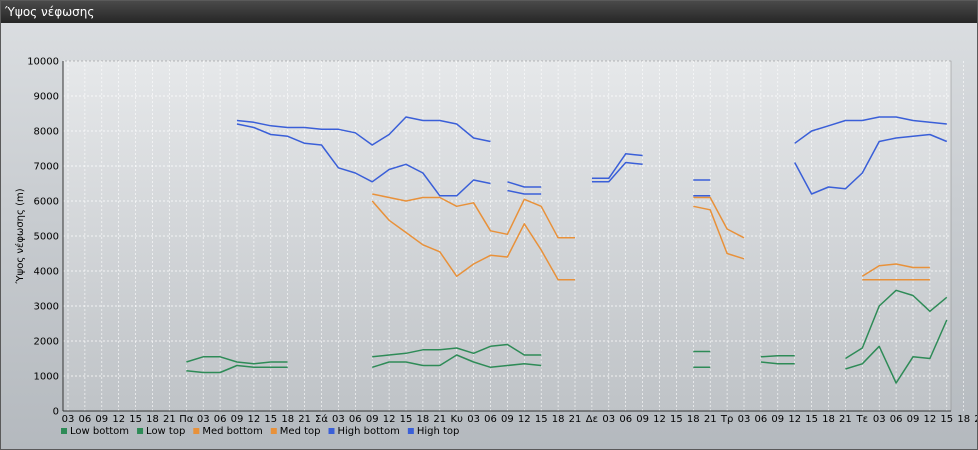  Describe the element at coordinates (650, 240) in the screenshot. I see `series-med-bottom` at that location.